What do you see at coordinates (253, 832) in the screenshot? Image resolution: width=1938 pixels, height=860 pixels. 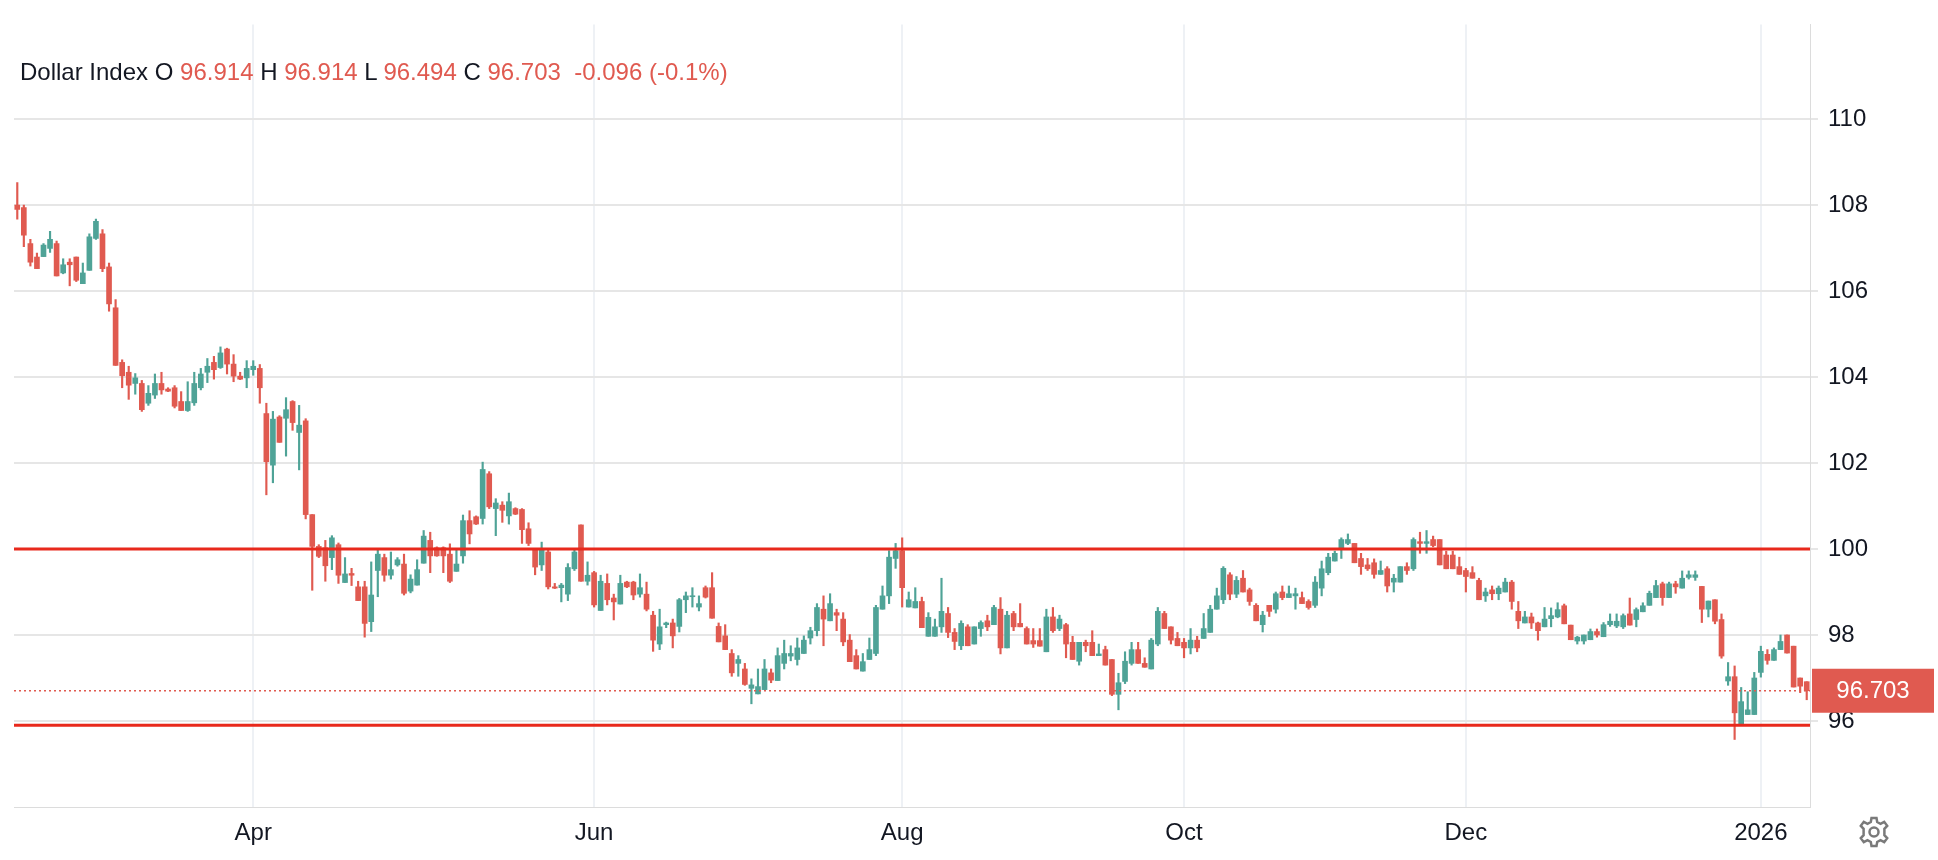 I see `x-tick-label: Apr` at bounding box center [253, 832].